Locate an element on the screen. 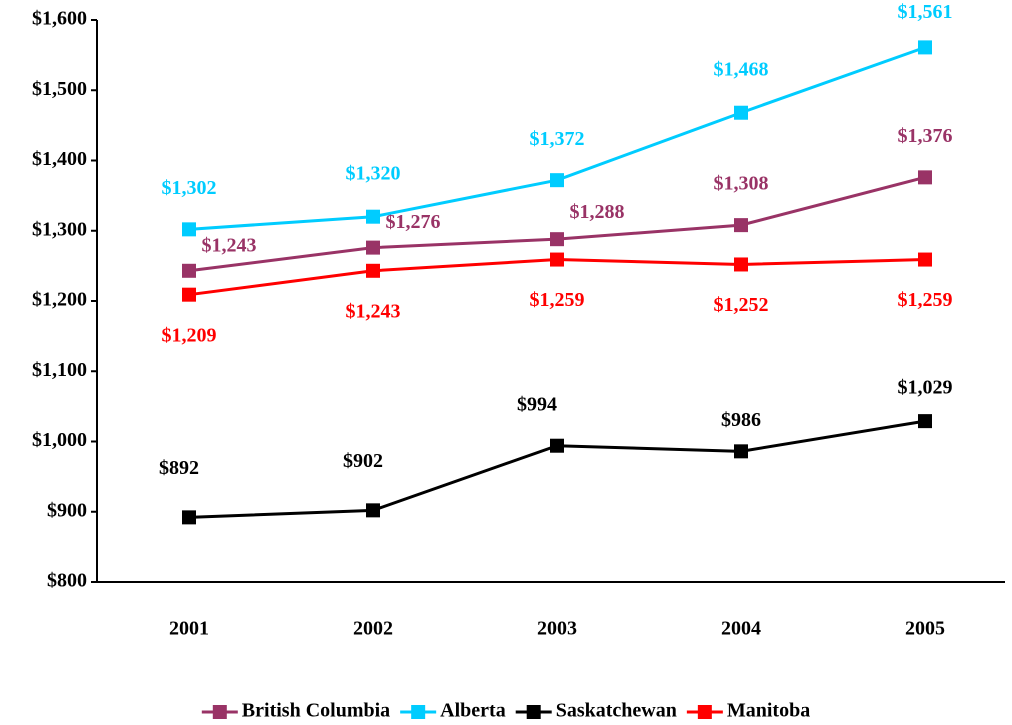  data-label: $1,252 is located at coordinates (741, 305).